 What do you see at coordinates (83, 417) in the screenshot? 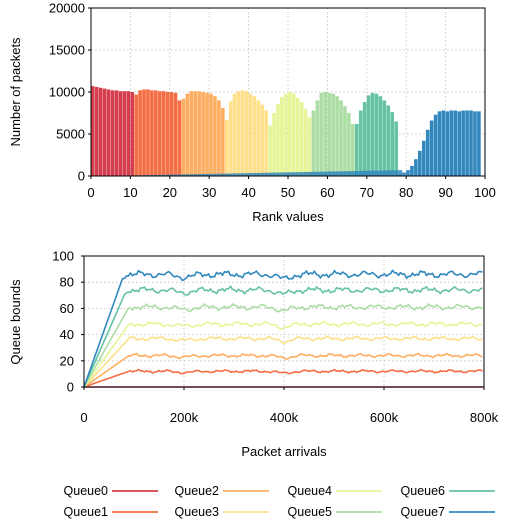
I see `bottom-x-tick-label: 0` at bounding box center [83, 417].